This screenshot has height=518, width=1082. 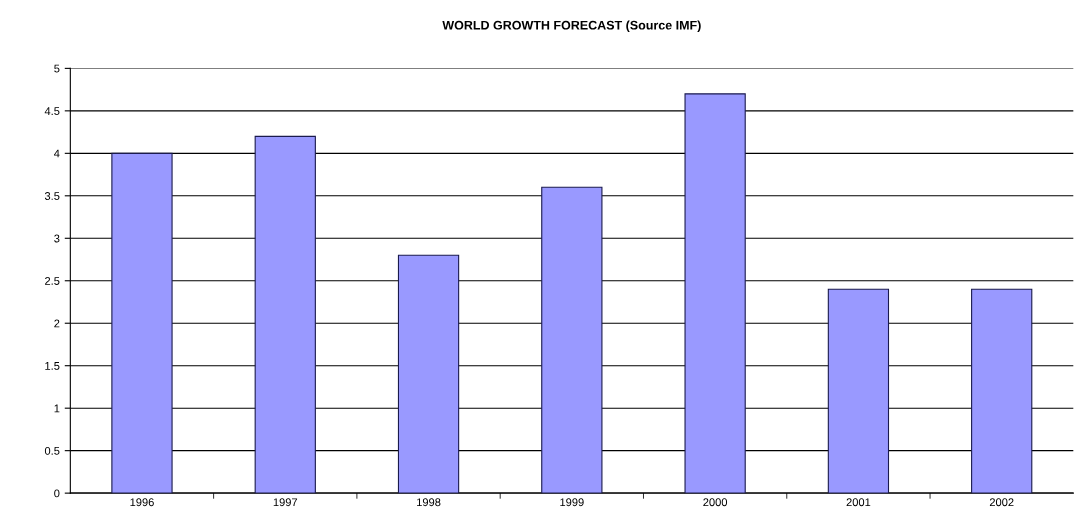 What do you see at coordinates (57, 493) in the screenshot?
I see `y-tick-label: 0` at bounding box center [57, 493].